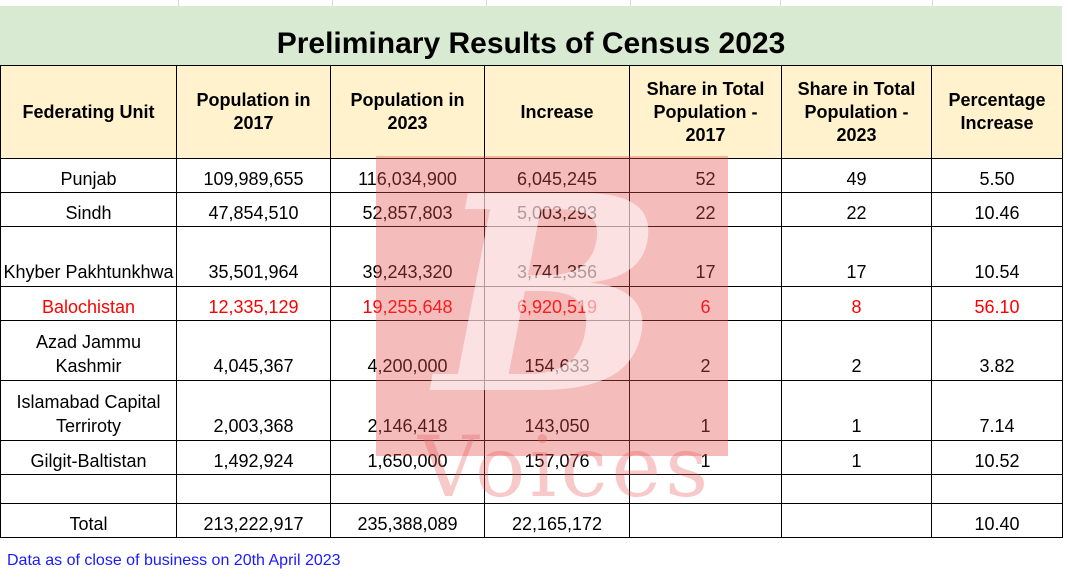 The height and width of the screenshot is (585, 1068). What do you see at coordinates (856, 303) in the screenshot?
I see `share2023-cell: 8` at bounding box center [856, 303].